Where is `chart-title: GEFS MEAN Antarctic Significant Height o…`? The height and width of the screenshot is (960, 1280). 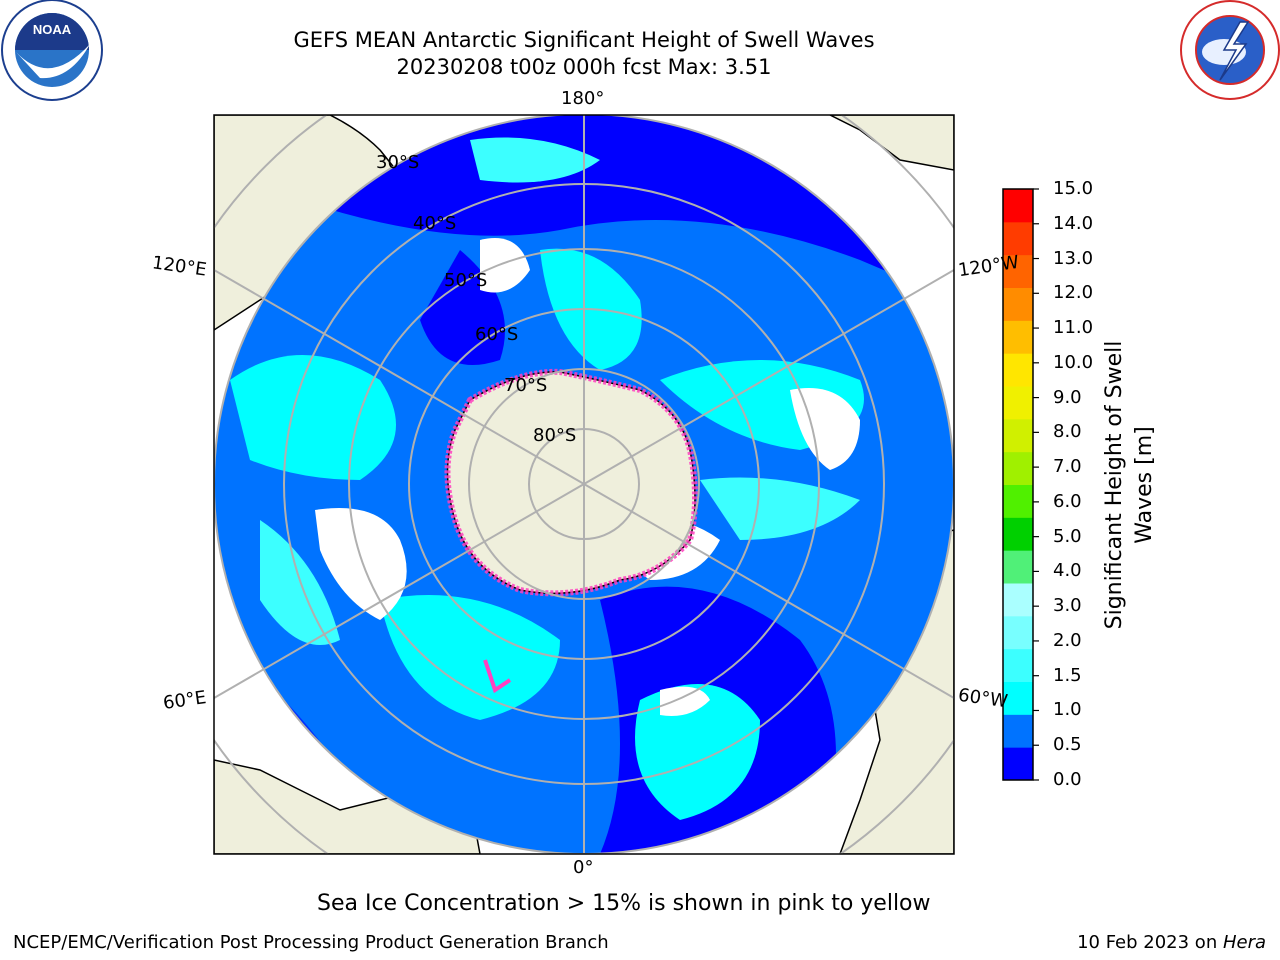 chart-title: GEFS MEAN Antarctic Significant Height o… is located at coordinates (584, 40).